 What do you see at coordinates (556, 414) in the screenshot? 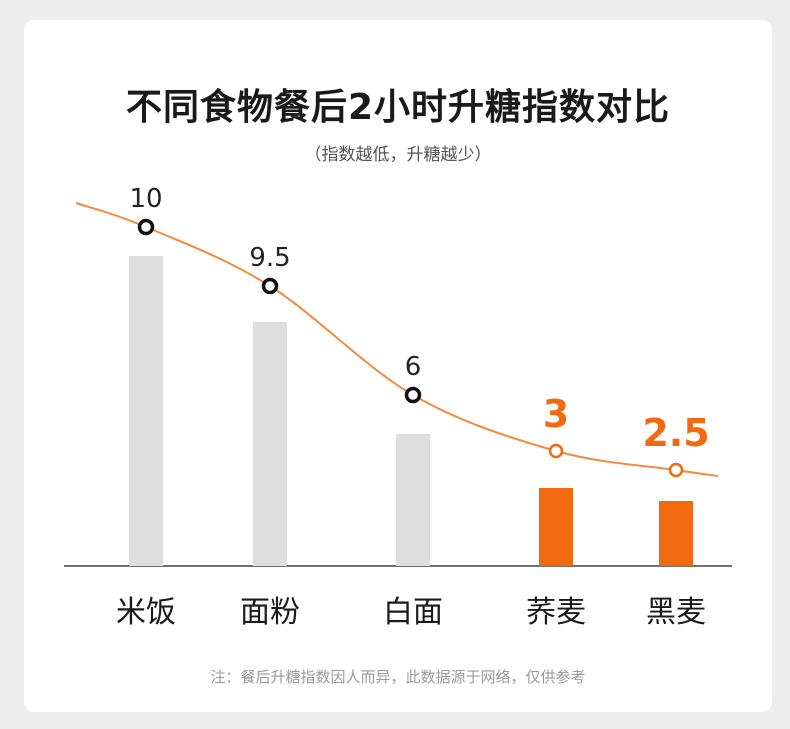
I see `value-label-4: 3` at bounding box center [556, 414].